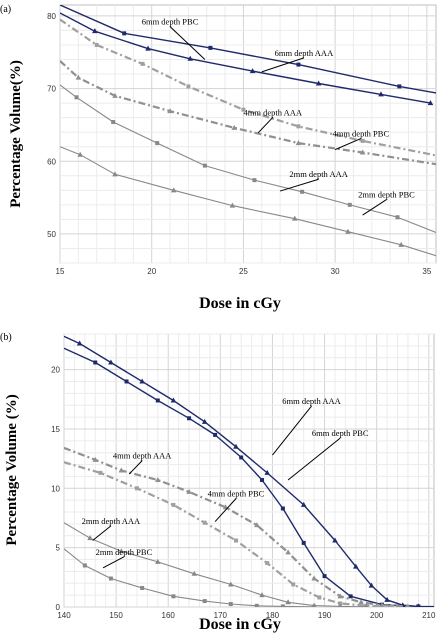 The width and height of the screenshot is (439, 636). I want to click on series-2mm-depth-pbc, so click(190, 577).